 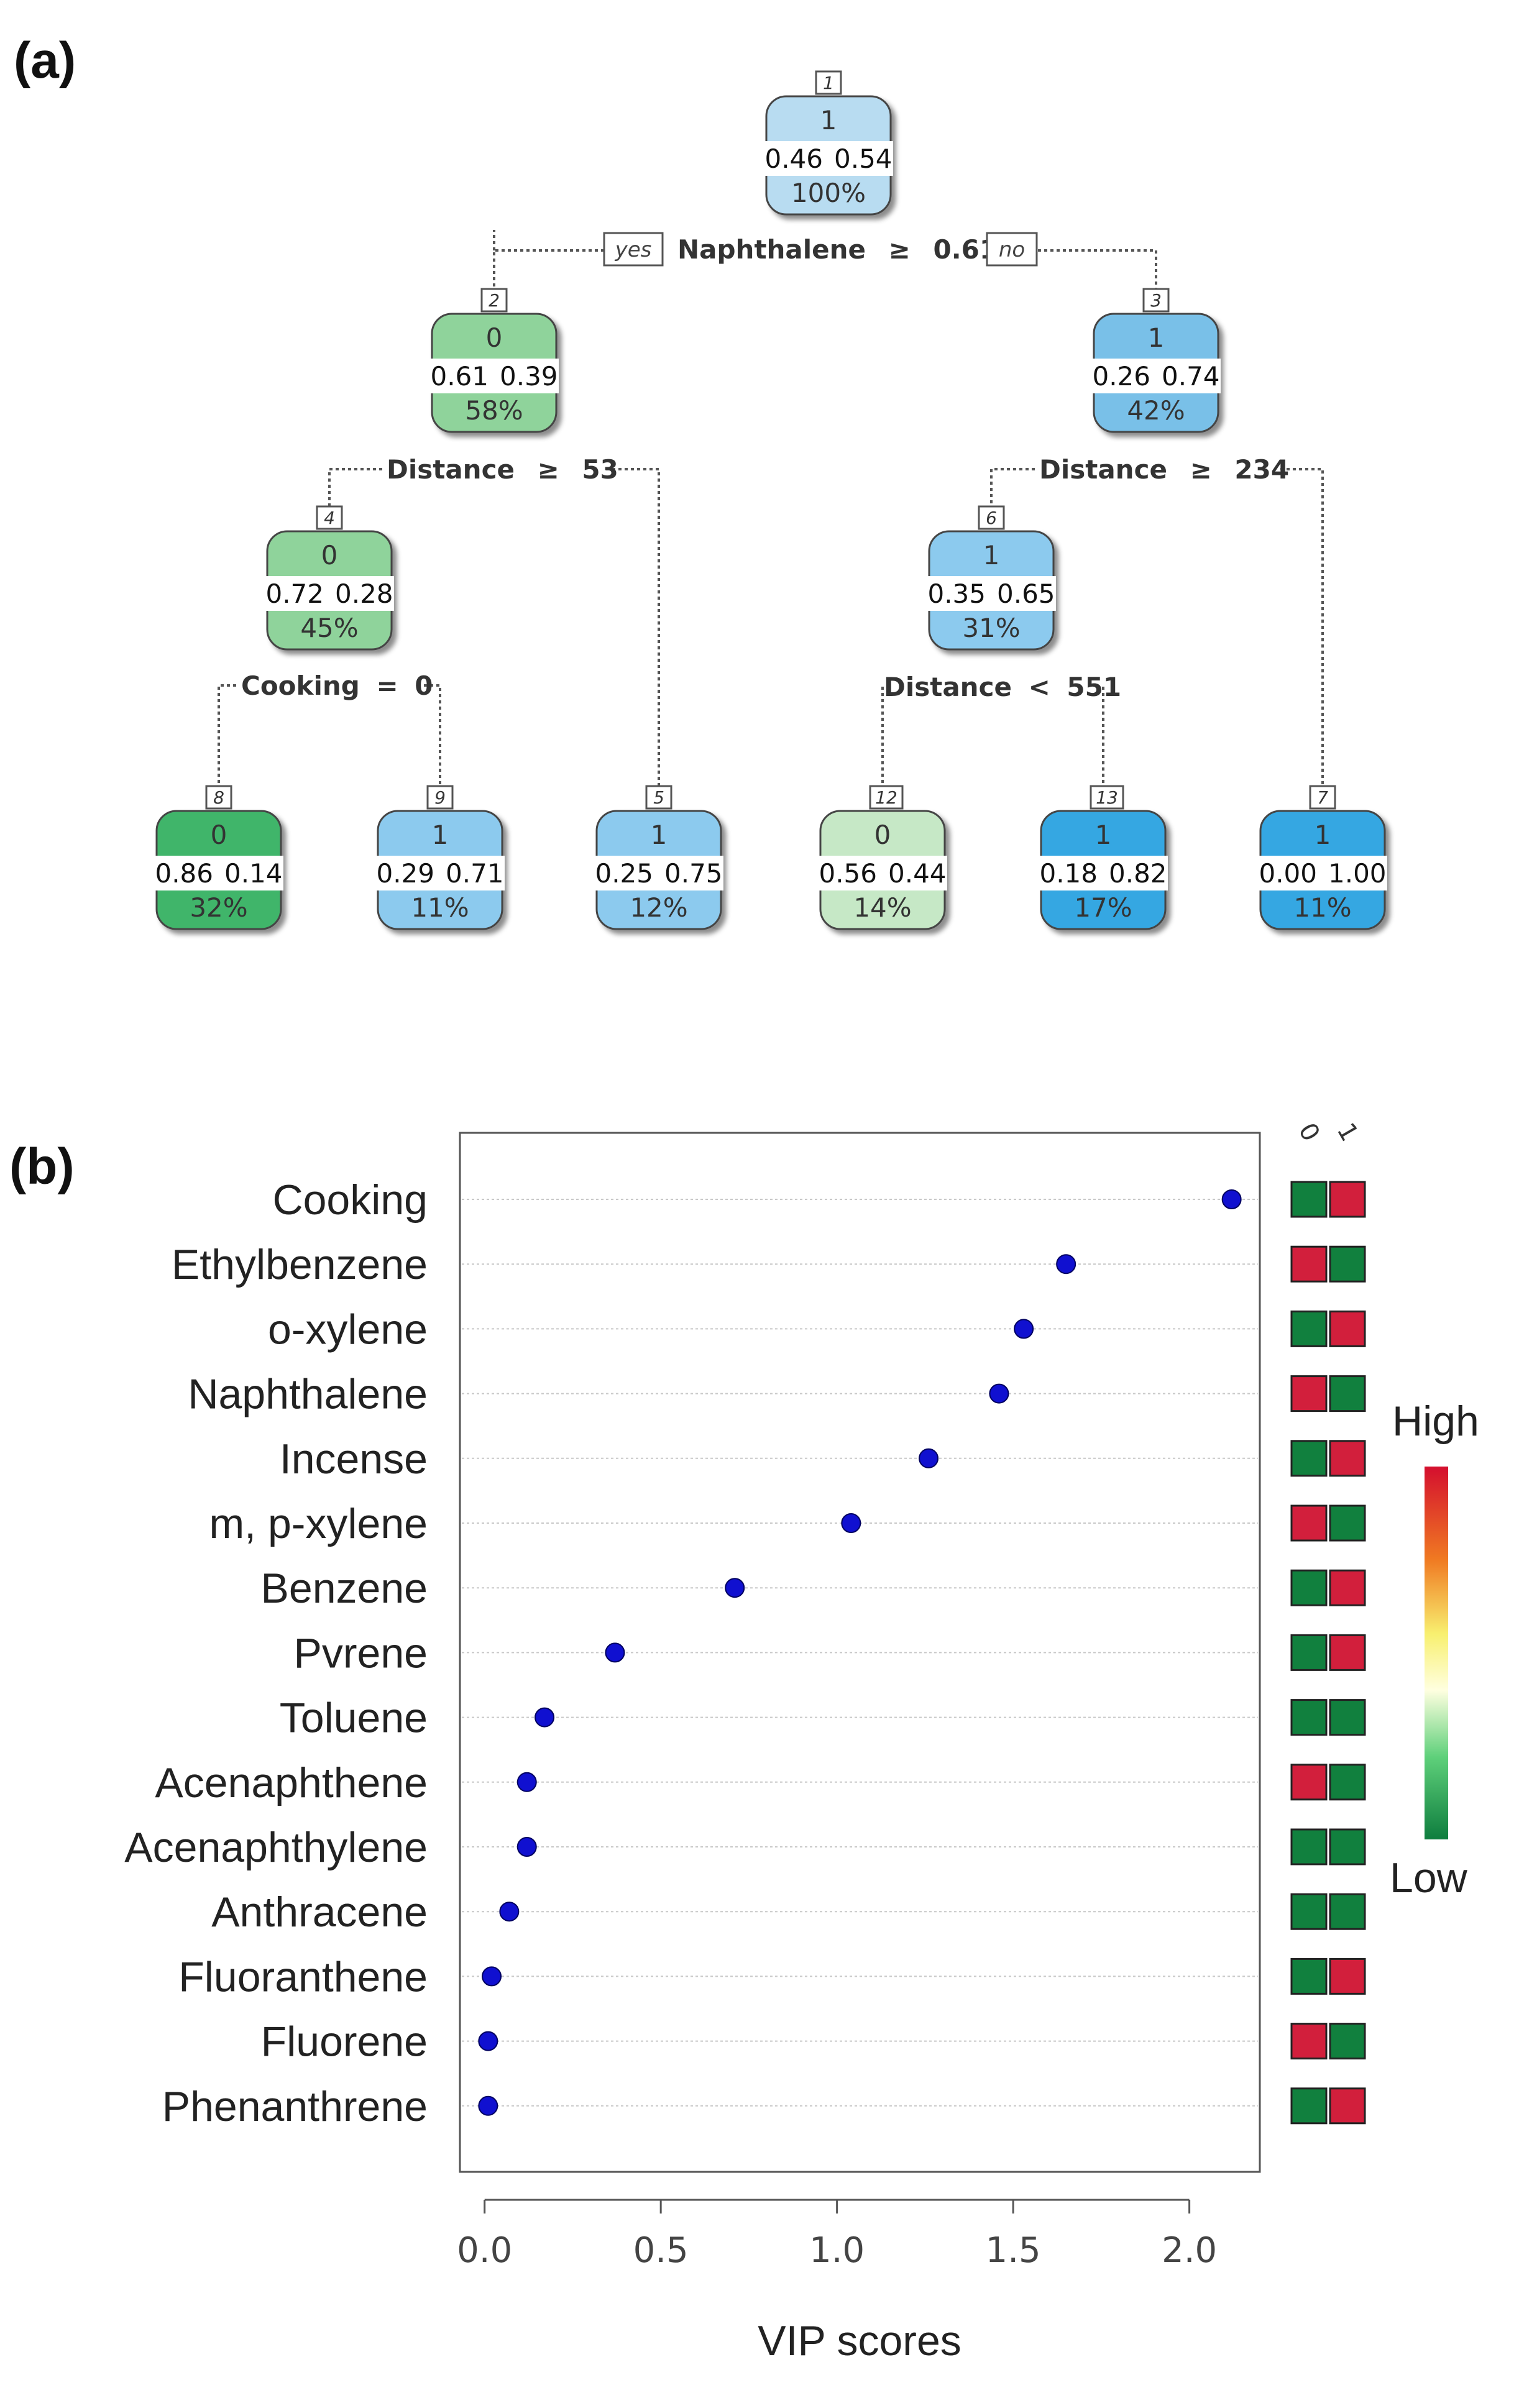 What do you see at coordinates (1191, 376) in the screenshot?
I see `node-p1: 0.74` at bounding box center [1191, 376].